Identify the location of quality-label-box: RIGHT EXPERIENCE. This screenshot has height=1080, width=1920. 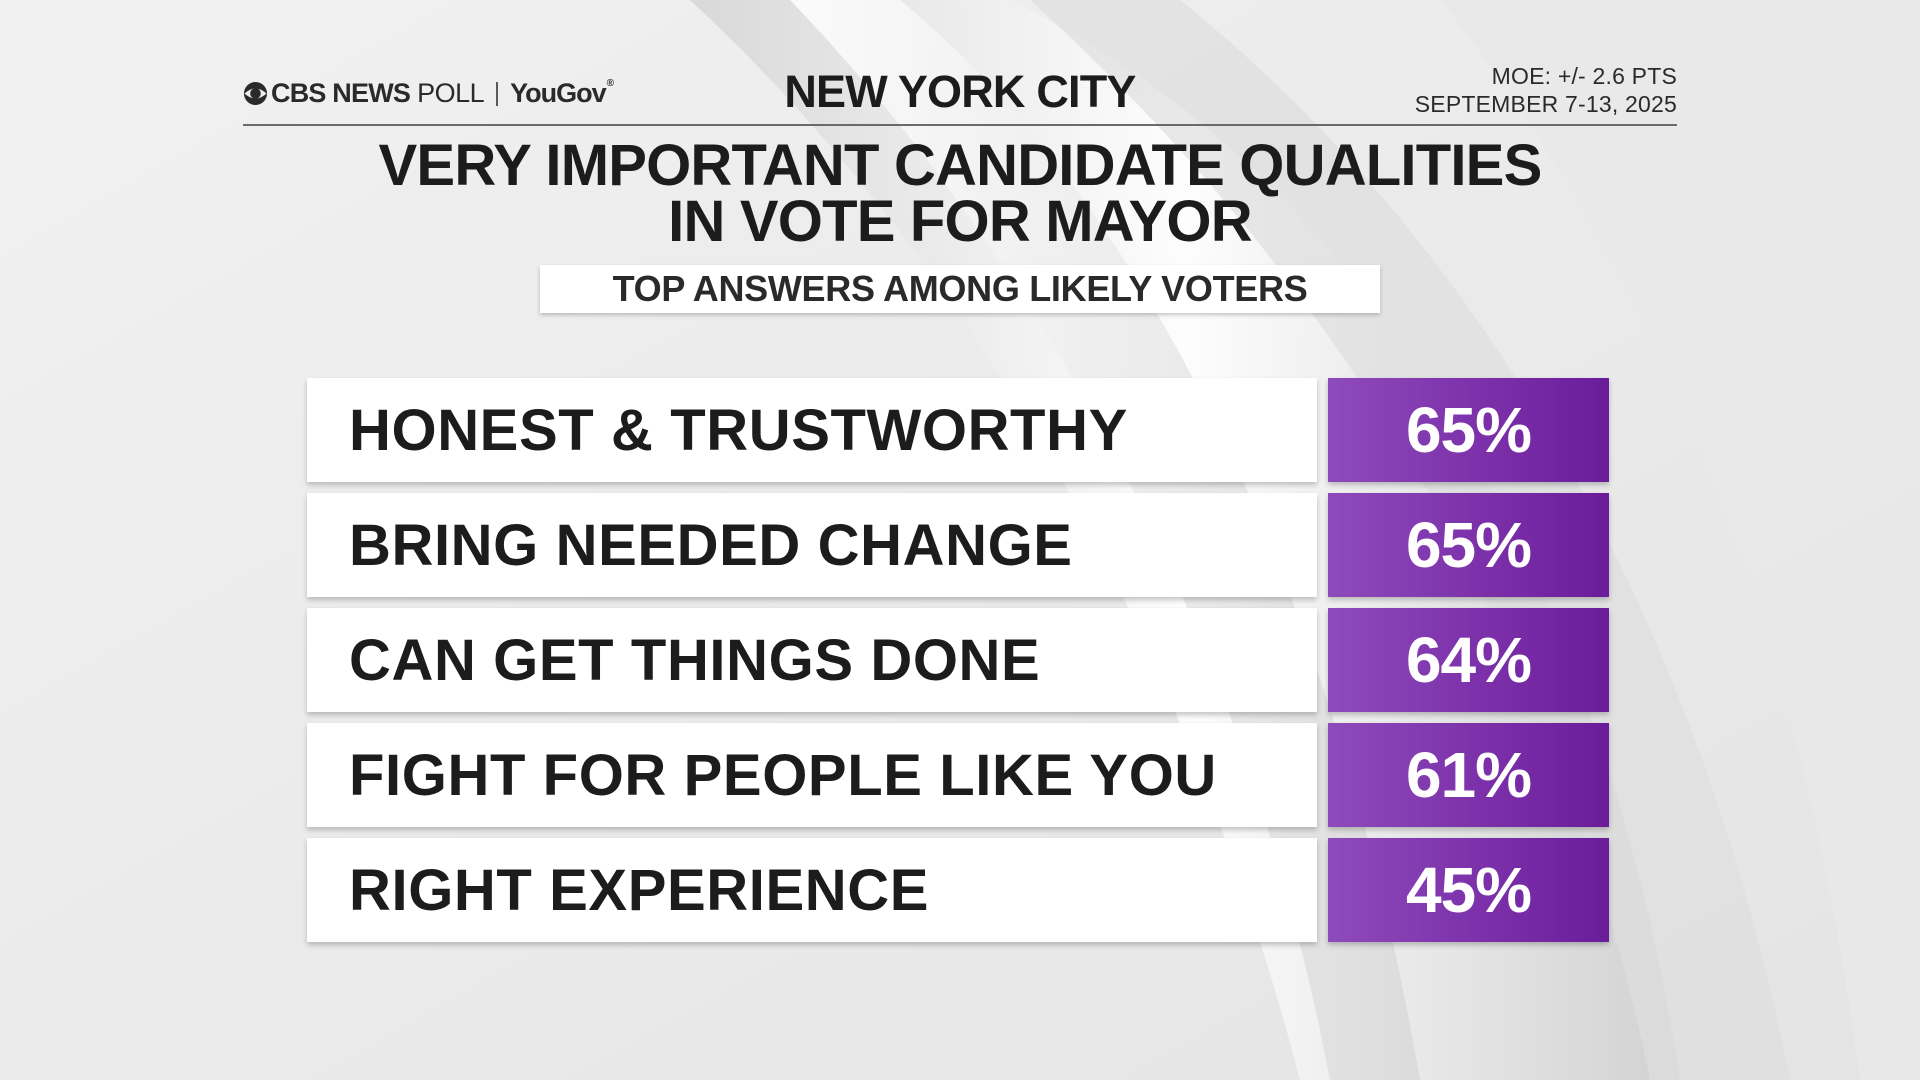
(812, 890).